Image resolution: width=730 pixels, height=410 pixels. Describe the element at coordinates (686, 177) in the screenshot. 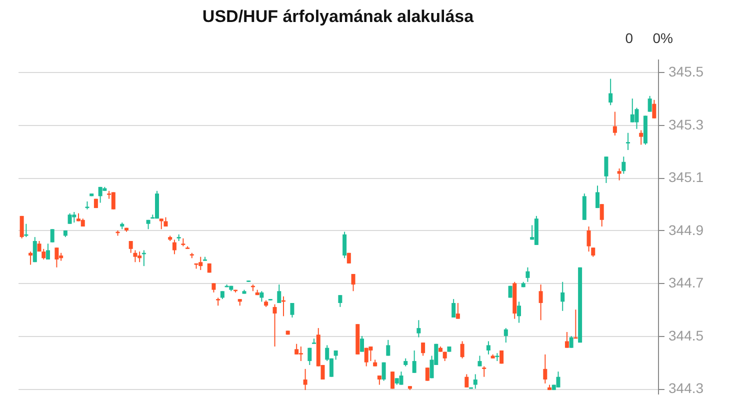

I see `y-tick-label: 345.1` at that location.